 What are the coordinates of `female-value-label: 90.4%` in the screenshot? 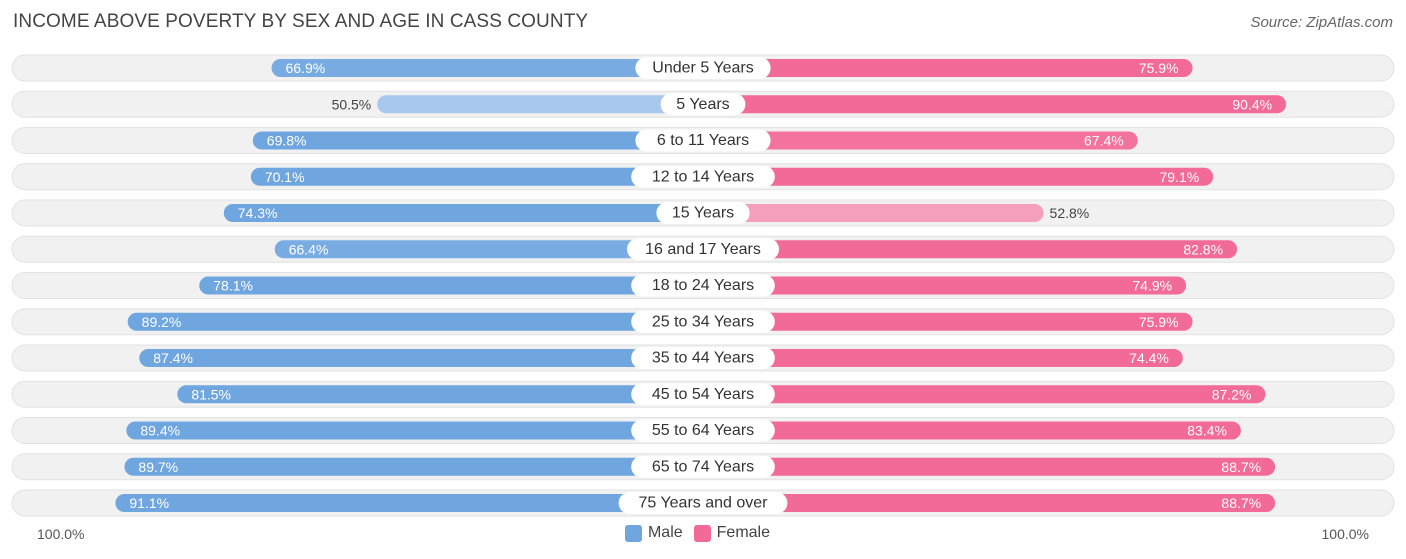 It's located at (1252, 104).